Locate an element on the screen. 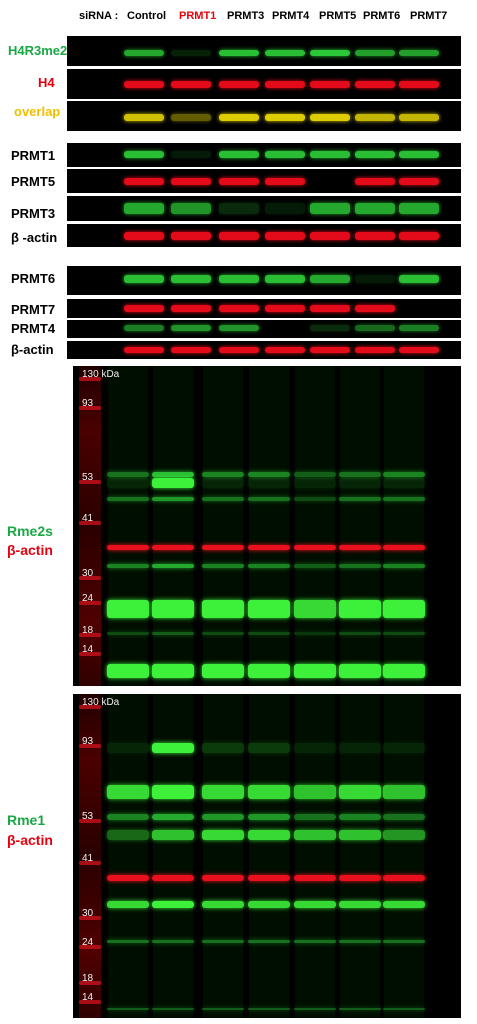 The image size is (477, 1024). blot-label-overlap: overlap is located at coordinates (37, 111).